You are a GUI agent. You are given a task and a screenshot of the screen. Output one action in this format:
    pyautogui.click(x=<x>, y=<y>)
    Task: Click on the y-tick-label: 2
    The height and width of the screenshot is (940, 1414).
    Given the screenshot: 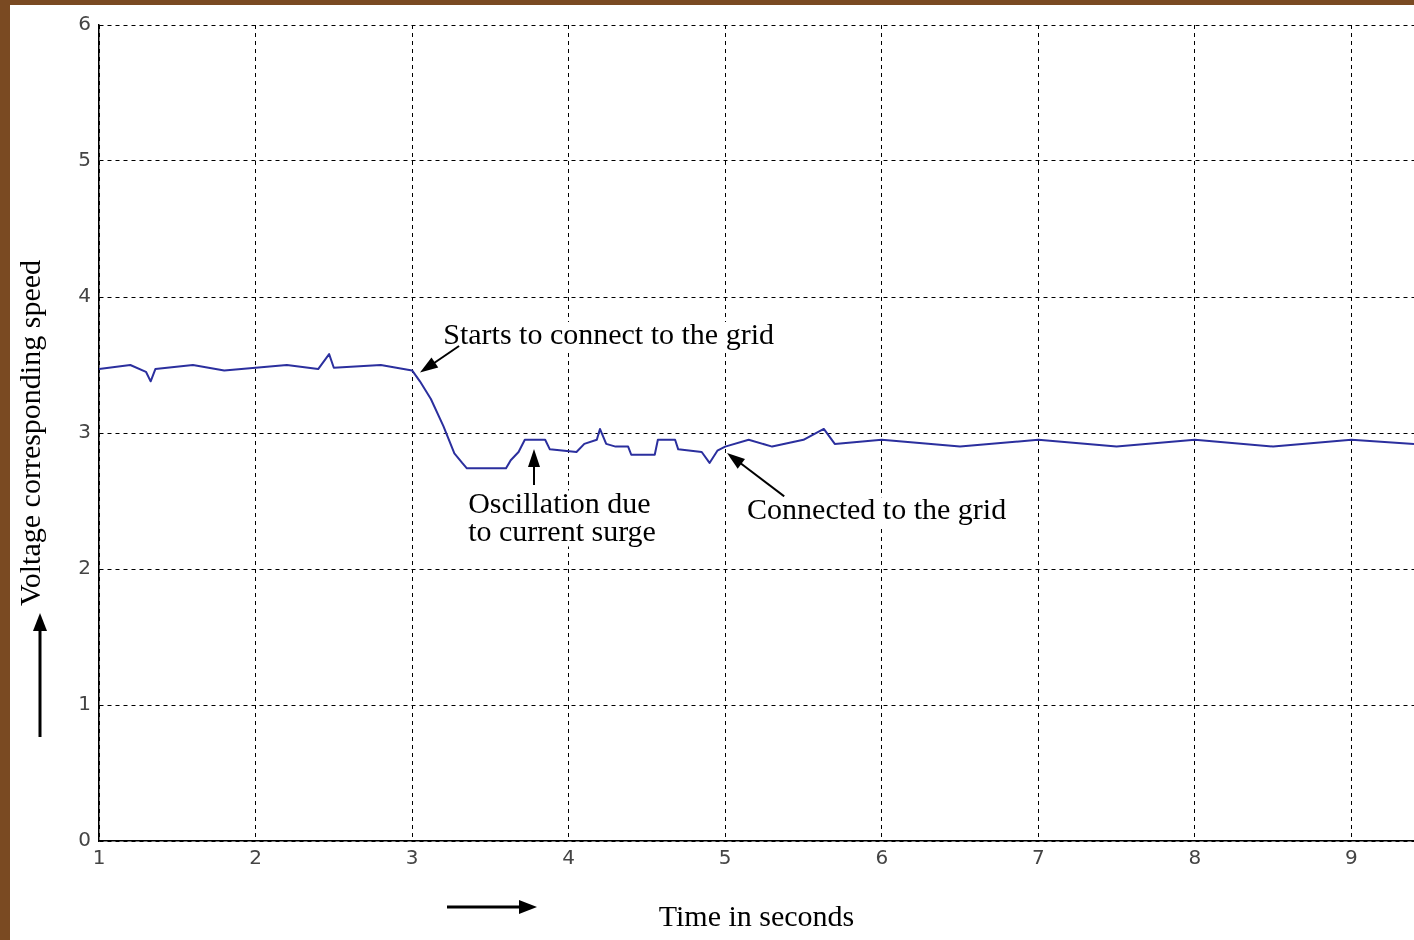 What is the action you would take?
    pyautogui.click(x=84, y=567)
    